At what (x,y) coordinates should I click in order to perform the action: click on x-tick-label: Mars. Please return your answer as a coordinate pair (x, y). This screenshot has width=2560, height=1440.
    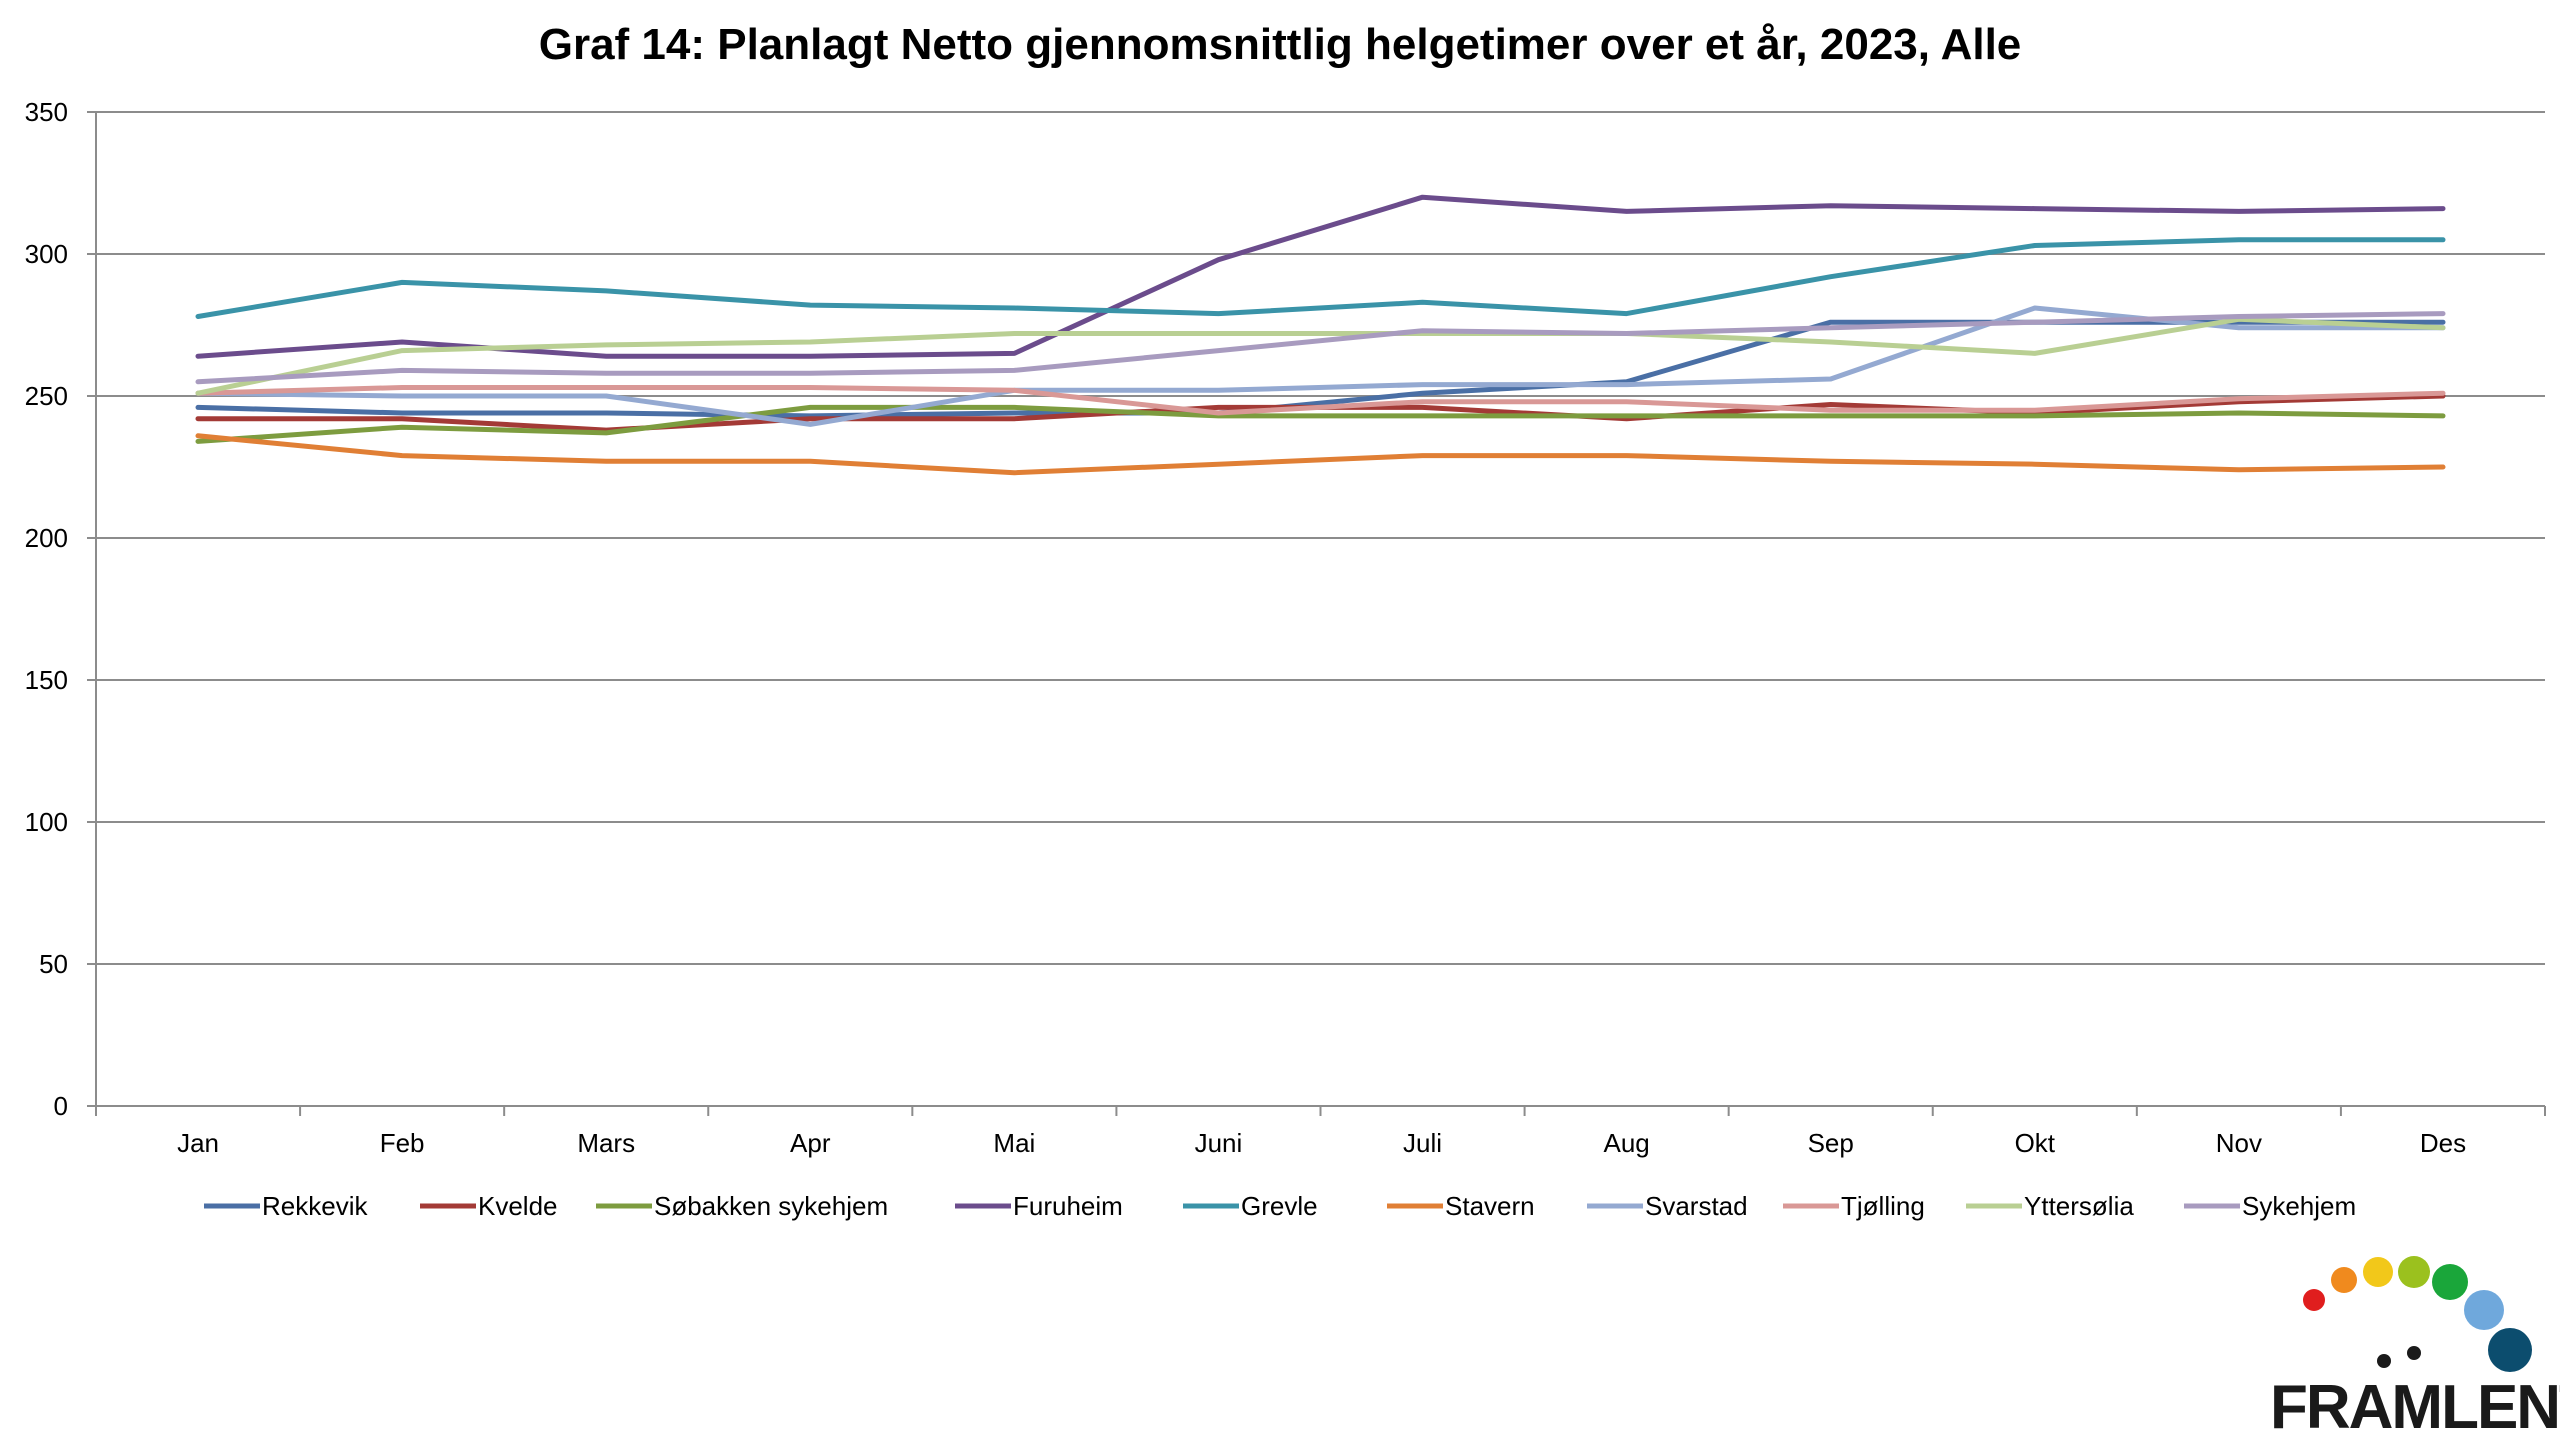
    Looking at the image, I should click on (606, 1143).